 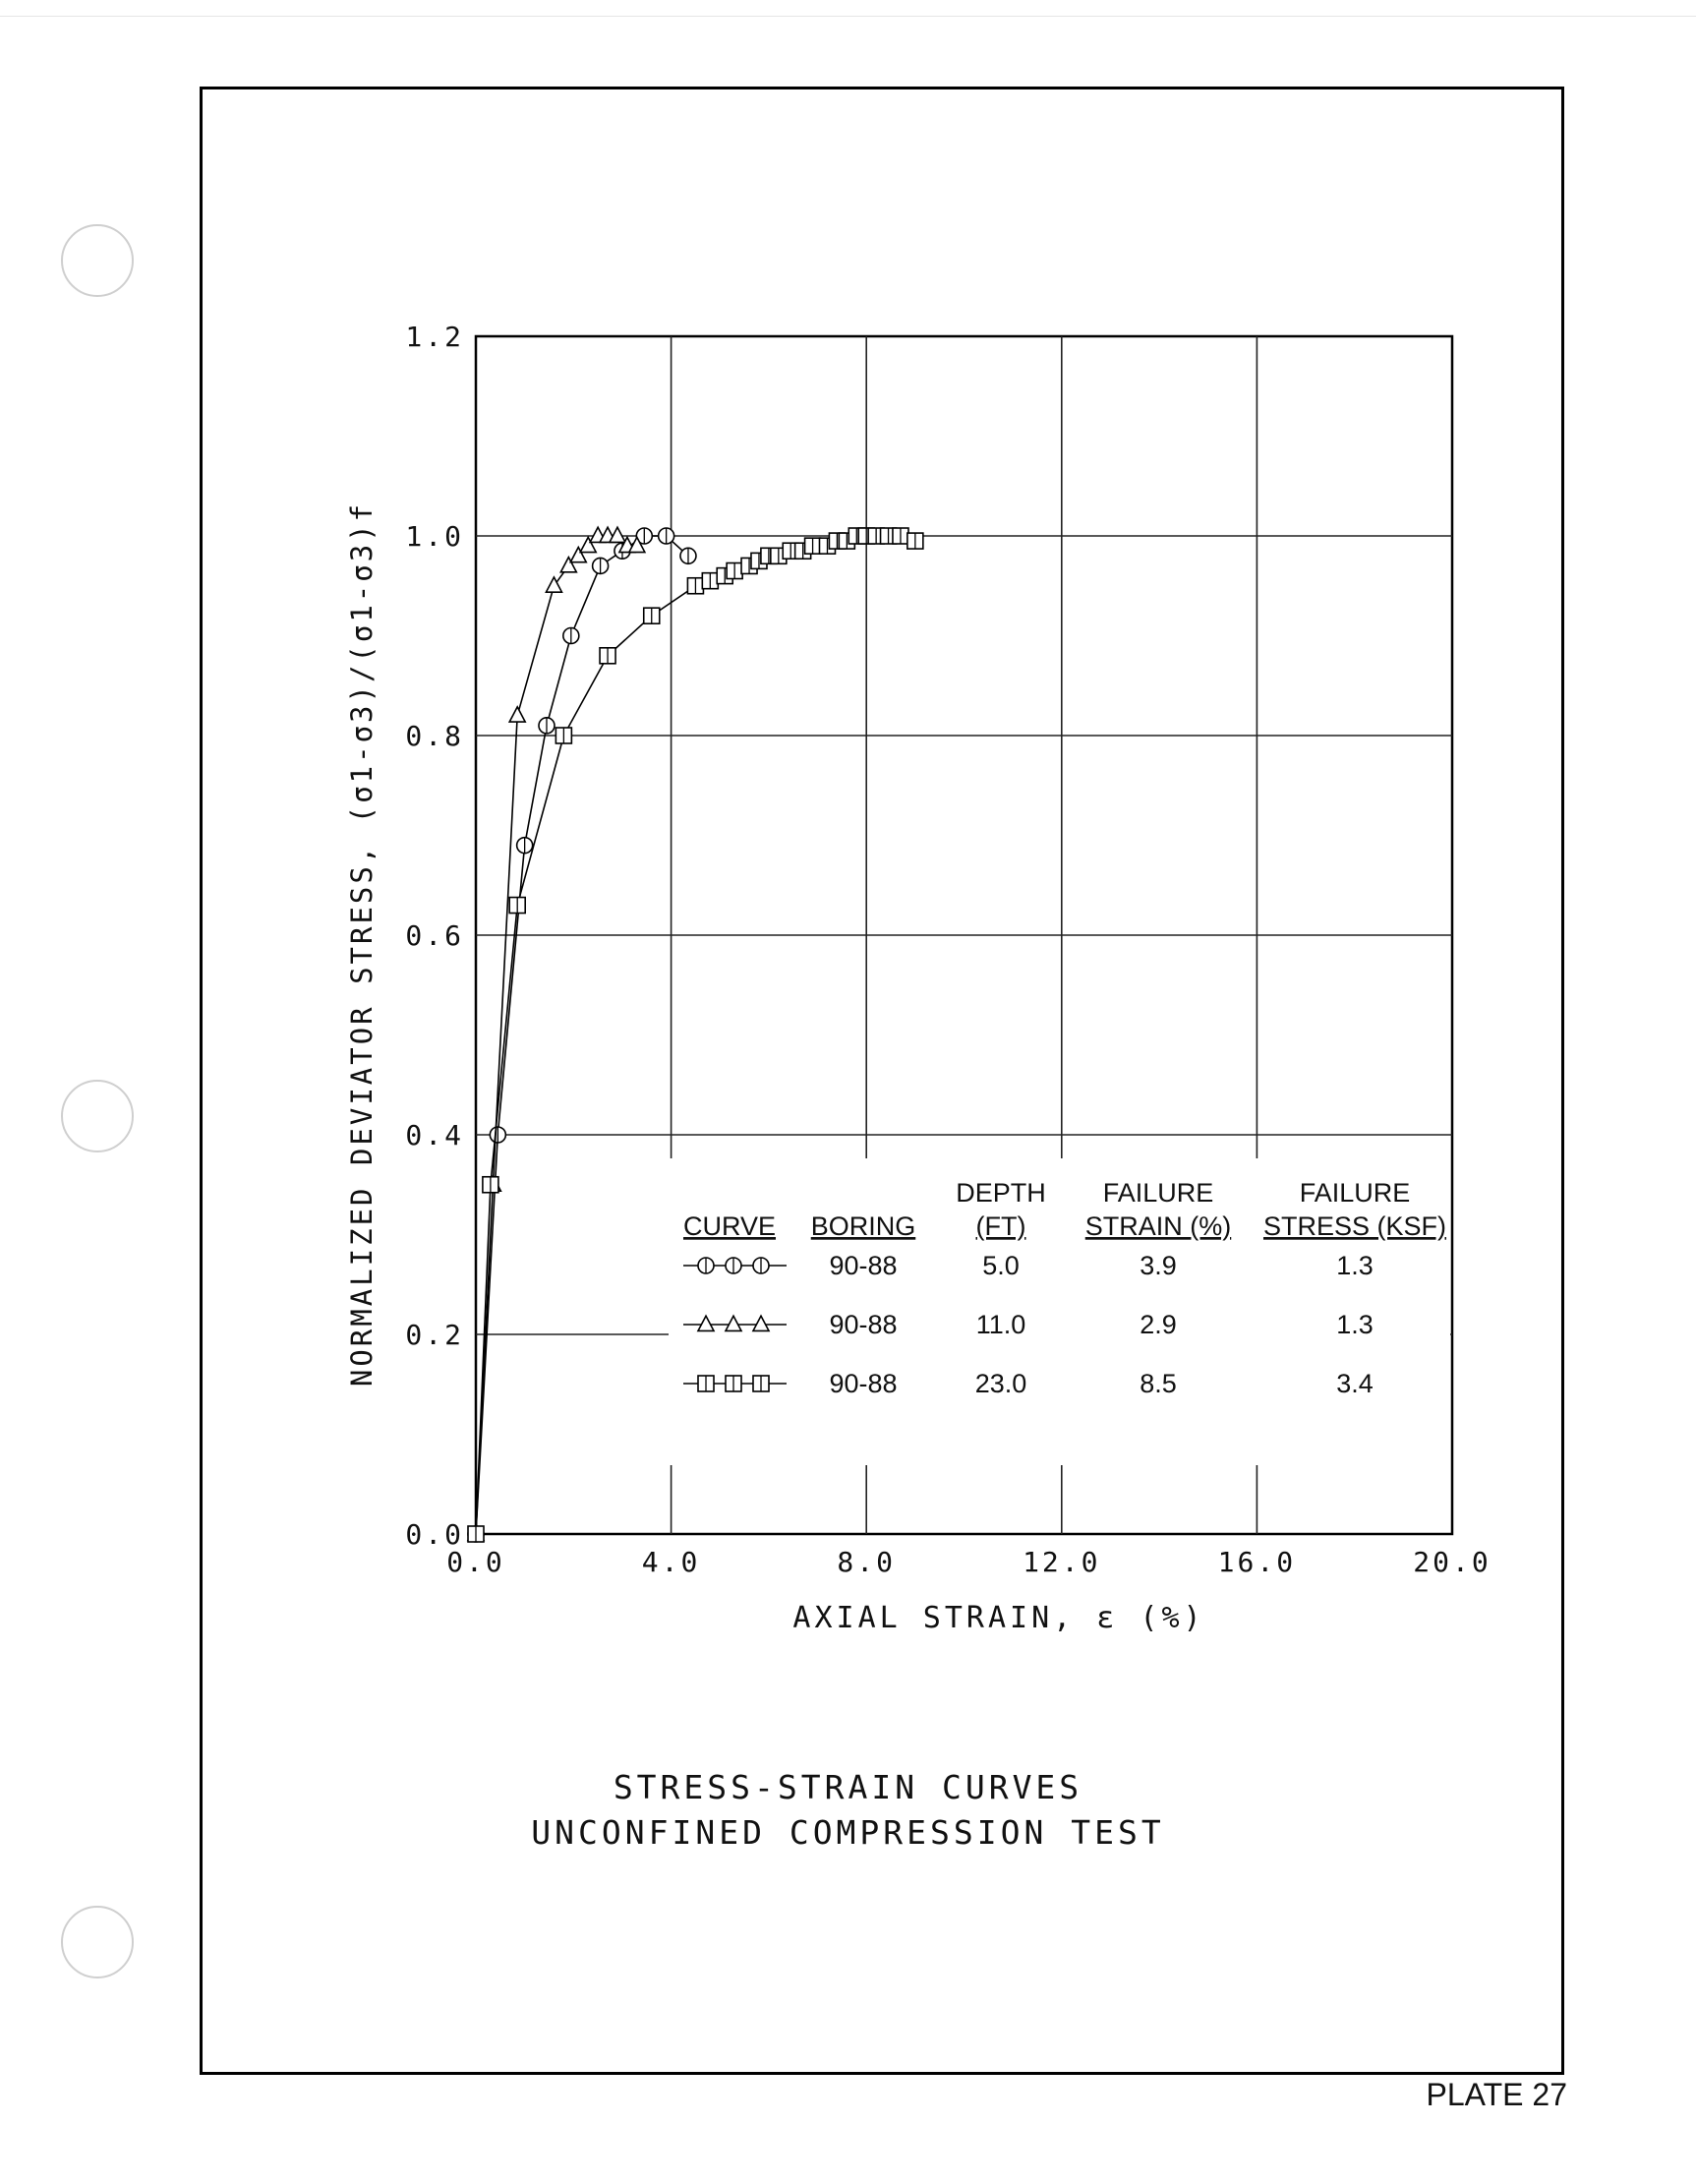 What do you see at coordinates (866, 1562) in the screenshot?
I see `x-tick-label: 8.0` at bounding box center [866, 1562].